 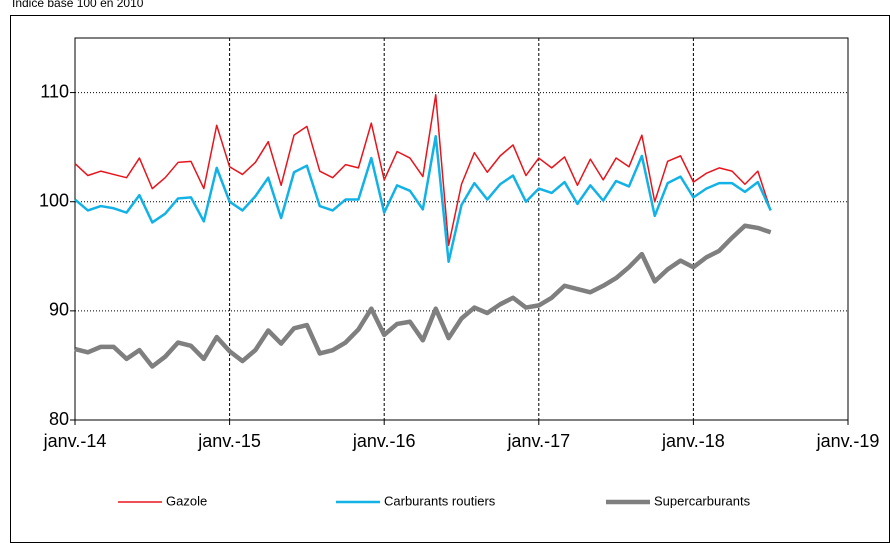 What do you see at coordinates (54, 200) in the screenshot?
I see `y-tick-label: 100` at bounding box center [54, 200].